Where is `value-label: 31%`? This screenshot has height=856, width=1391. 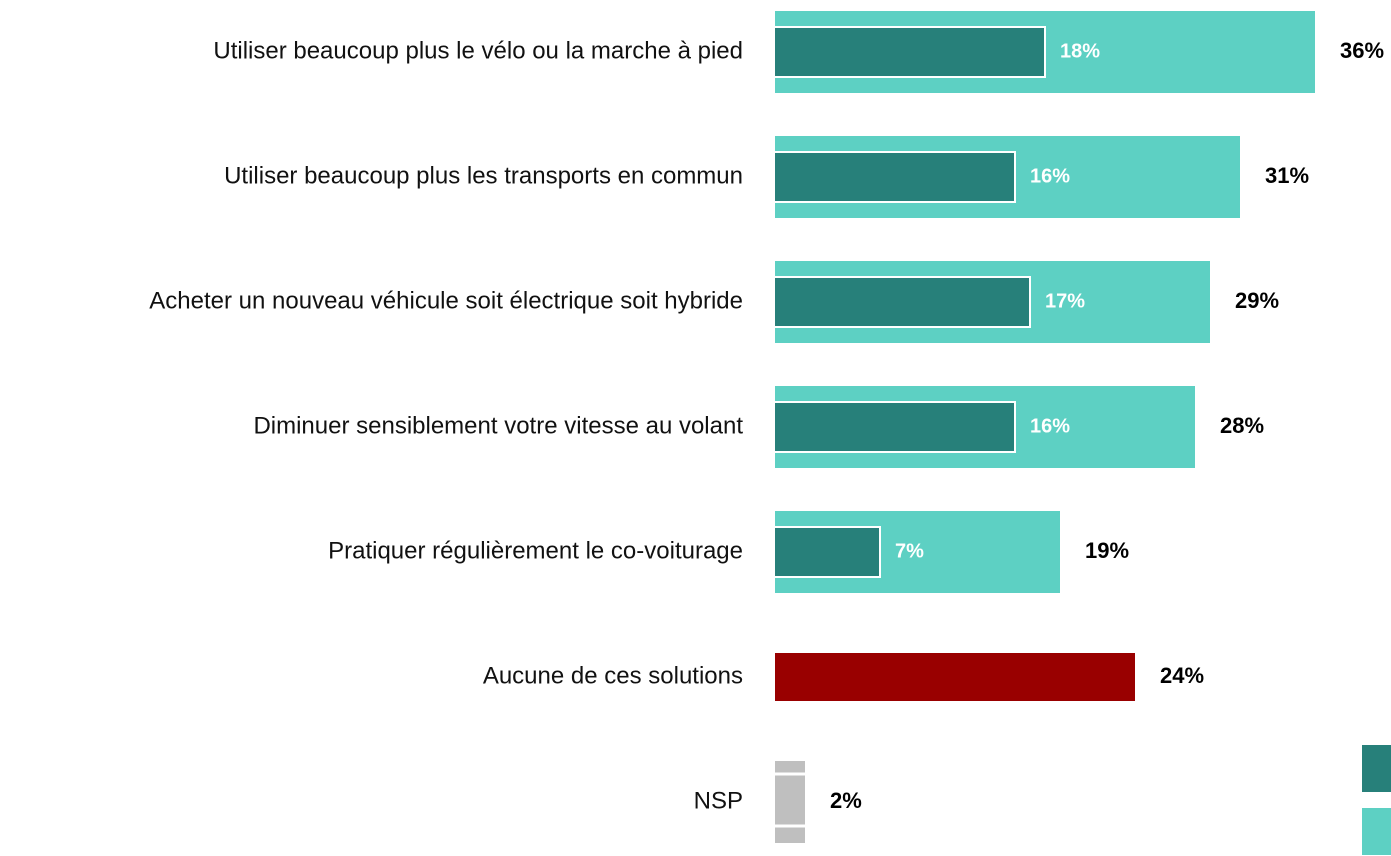 value-label: 31% is located at coordinates (1287, 175).